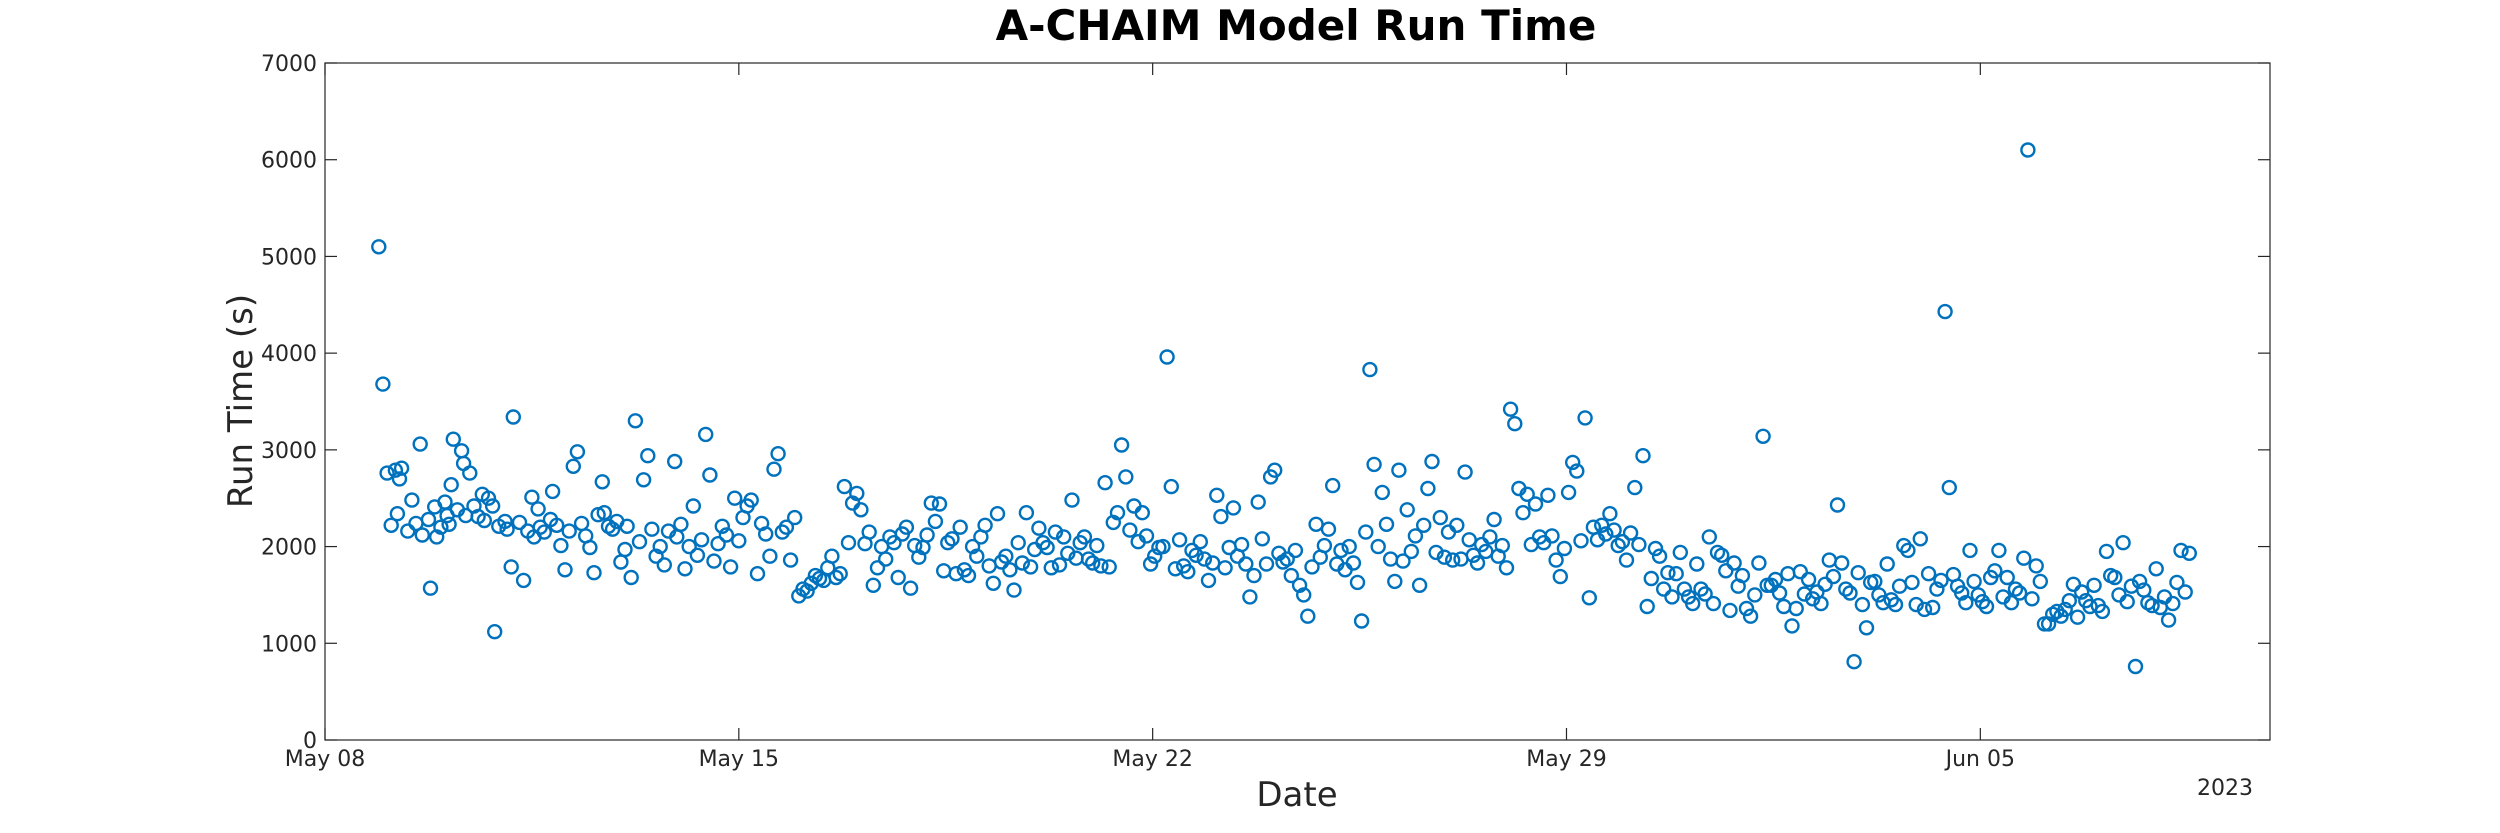 This screenshot has width=2500, height=833. I want to click on y-tick-label: 1000, so click(289, 644).